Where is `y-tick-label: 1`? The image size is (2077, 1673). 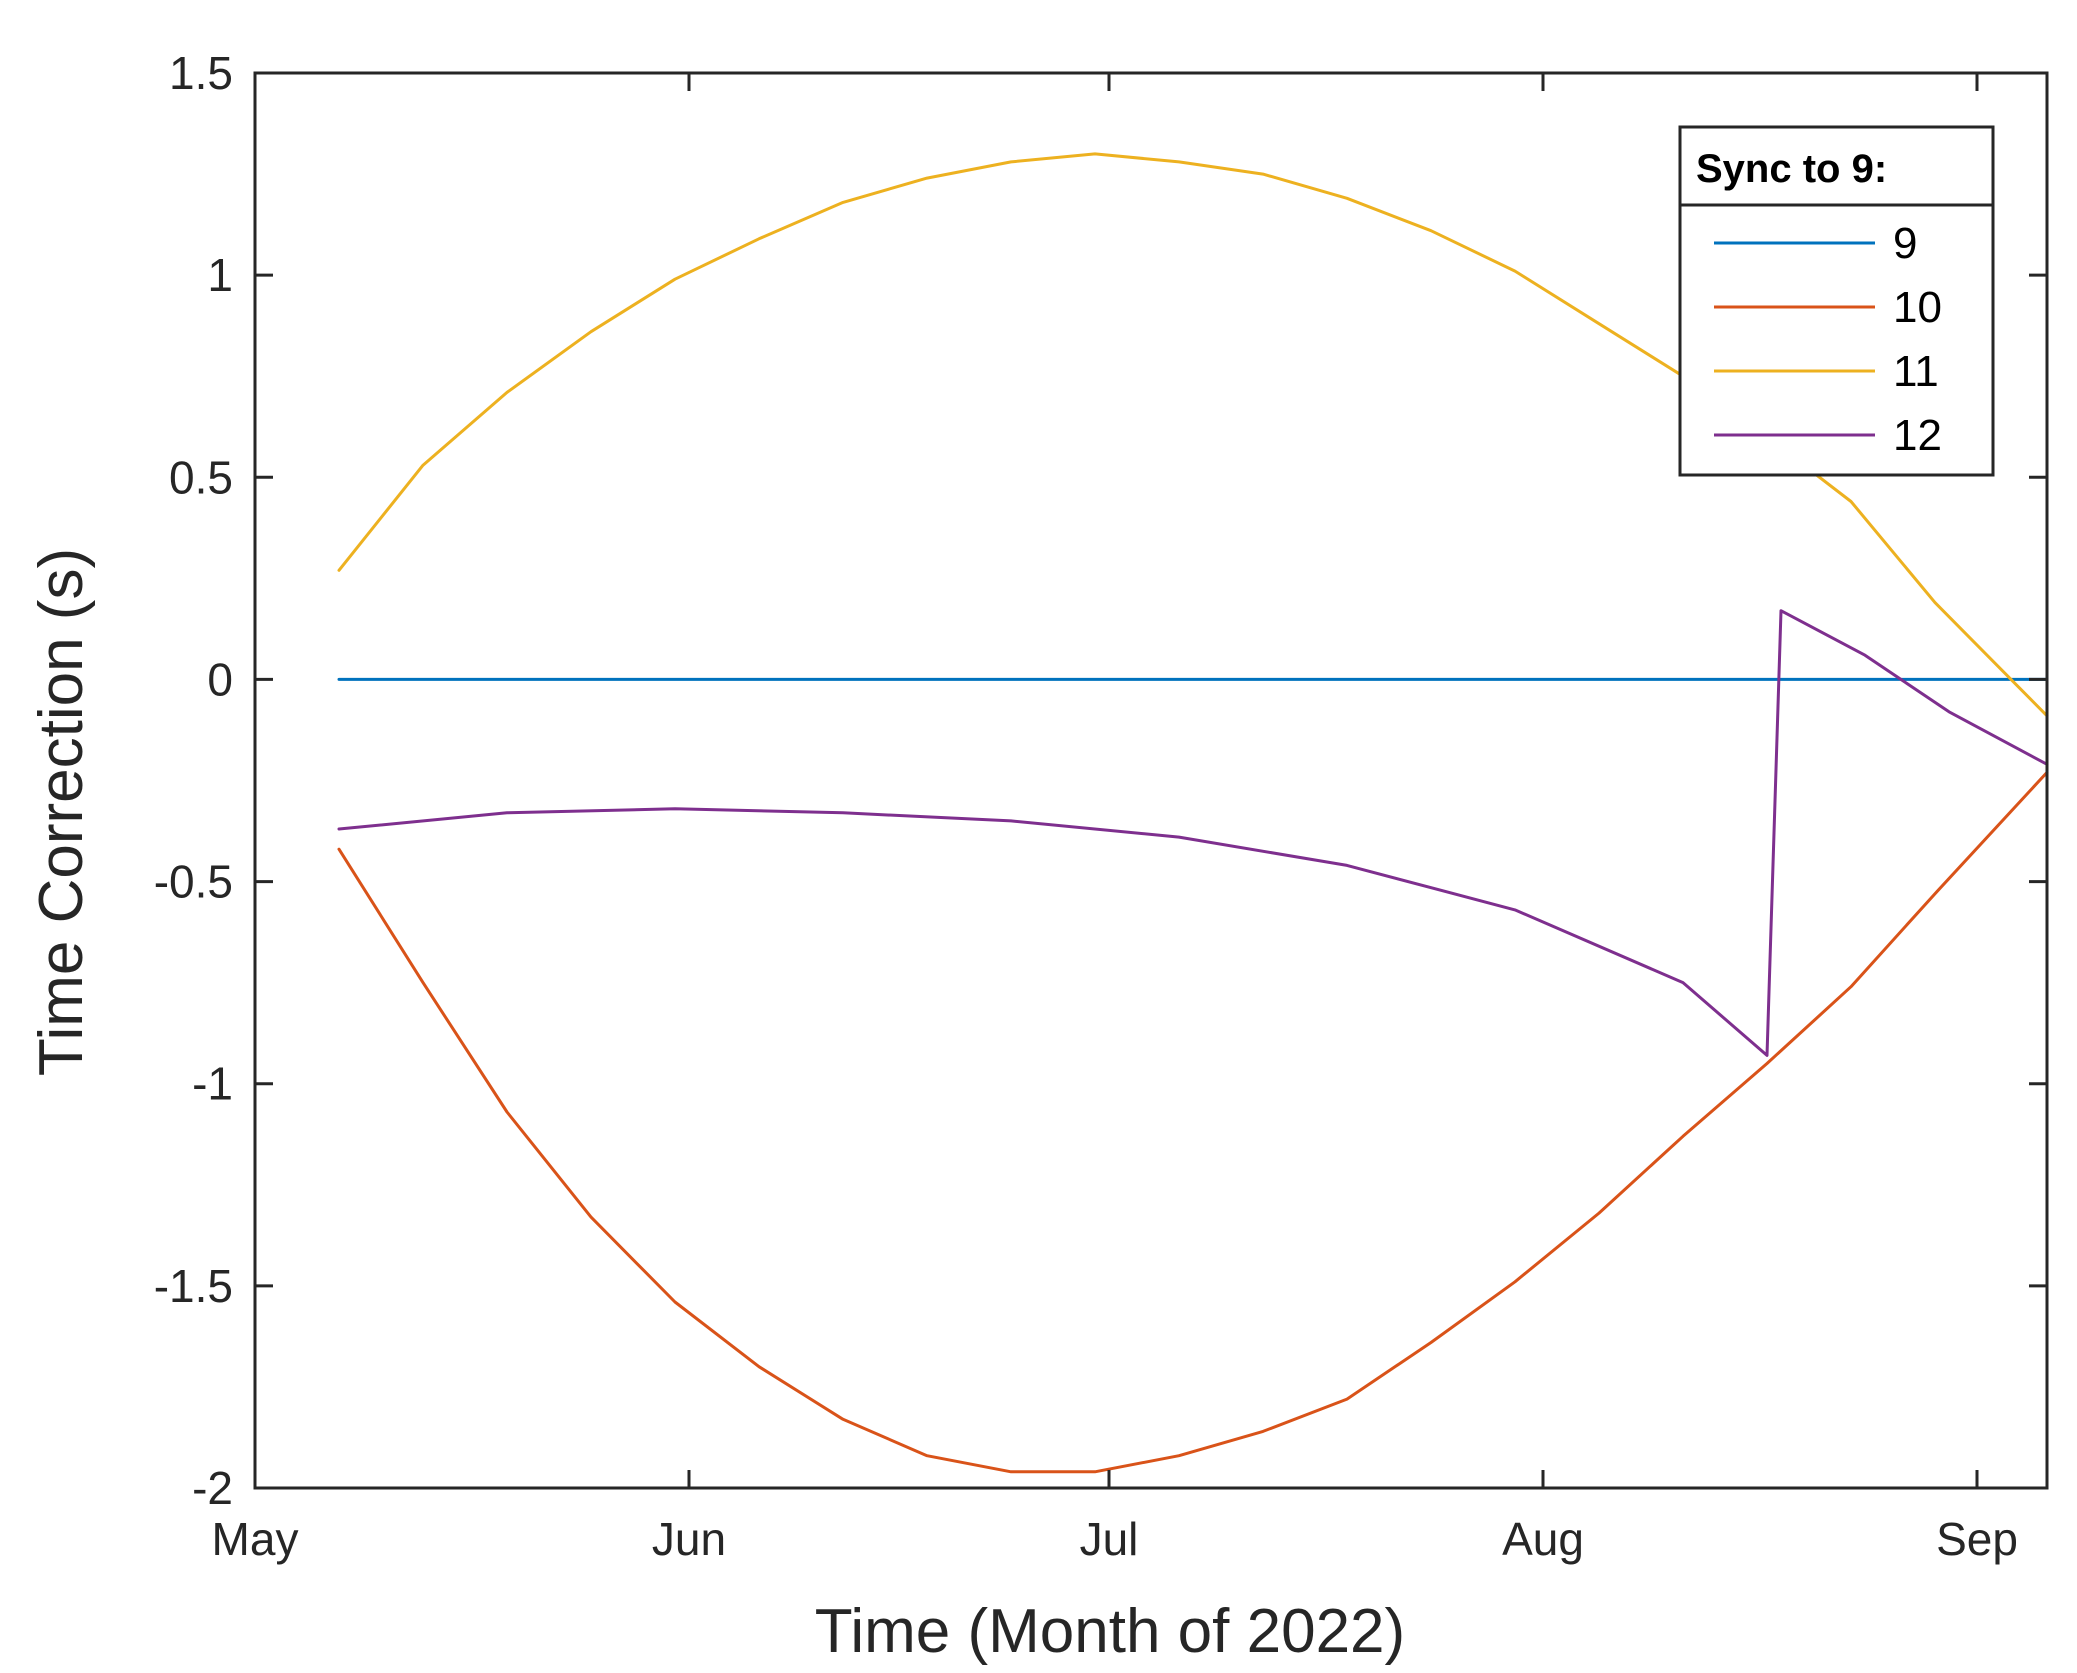 y-tick-label: 1 is located at coordinates (220, 275).